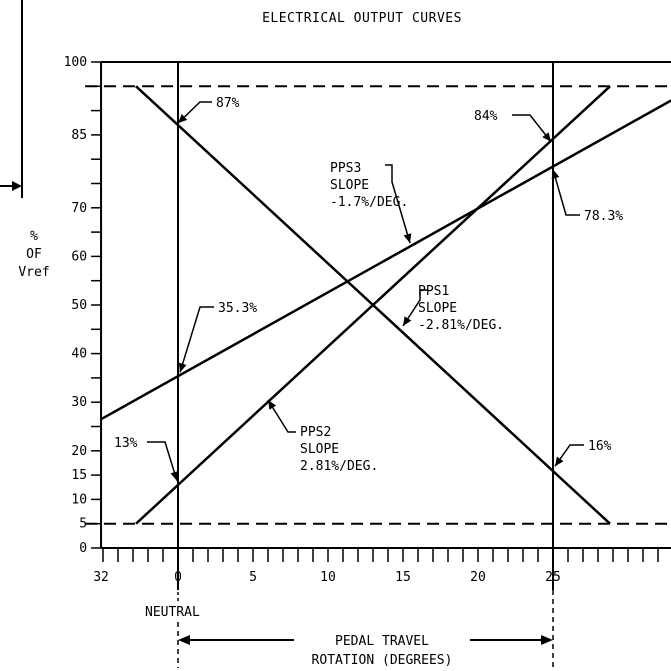  I want to click on series-label-pps3: -1.7%/DEG., so click(369, 202).